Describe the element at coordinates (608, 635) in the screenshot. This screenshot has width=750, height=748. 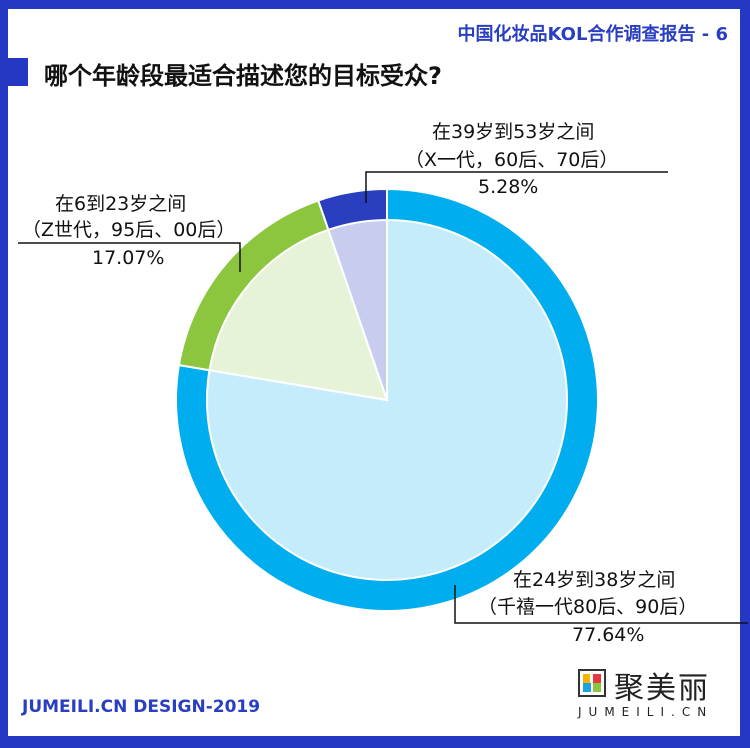
I see `value-label: 77.64%` at that location.